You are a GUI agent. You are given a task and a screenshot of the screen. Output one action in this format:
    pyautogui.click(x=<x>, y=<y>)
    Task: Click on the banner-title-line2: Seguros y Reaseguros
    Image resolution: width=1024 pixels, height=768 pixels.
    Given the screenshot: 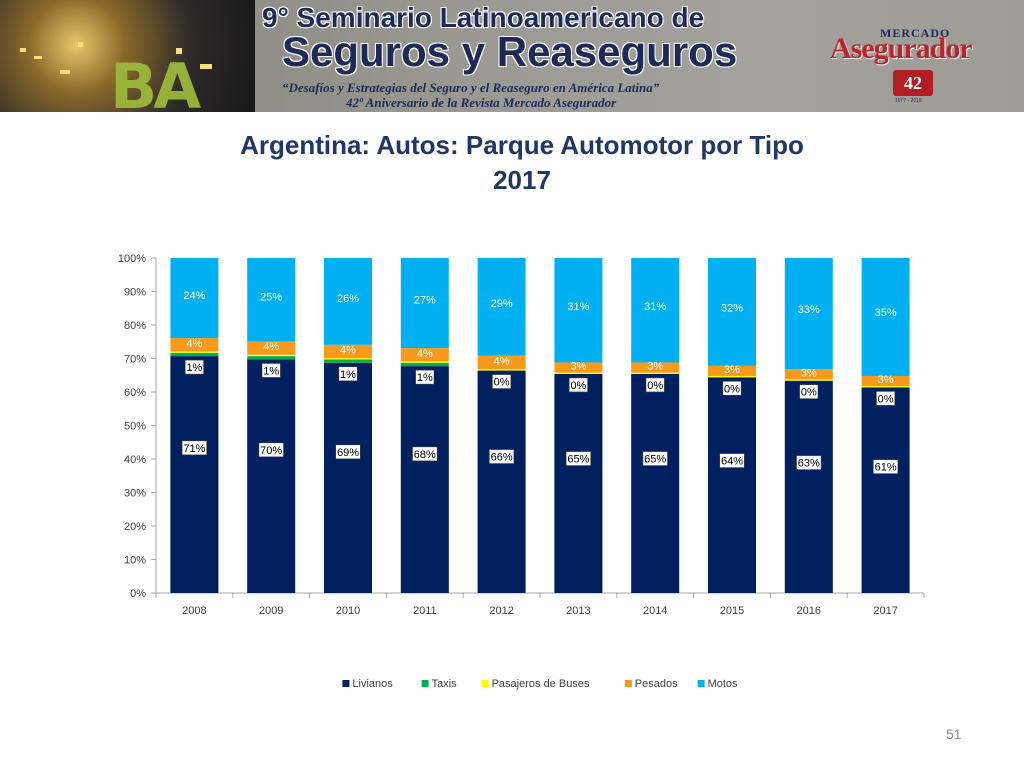 What is the action you would take?
    pyautogui.click(x=510, y=51)
    